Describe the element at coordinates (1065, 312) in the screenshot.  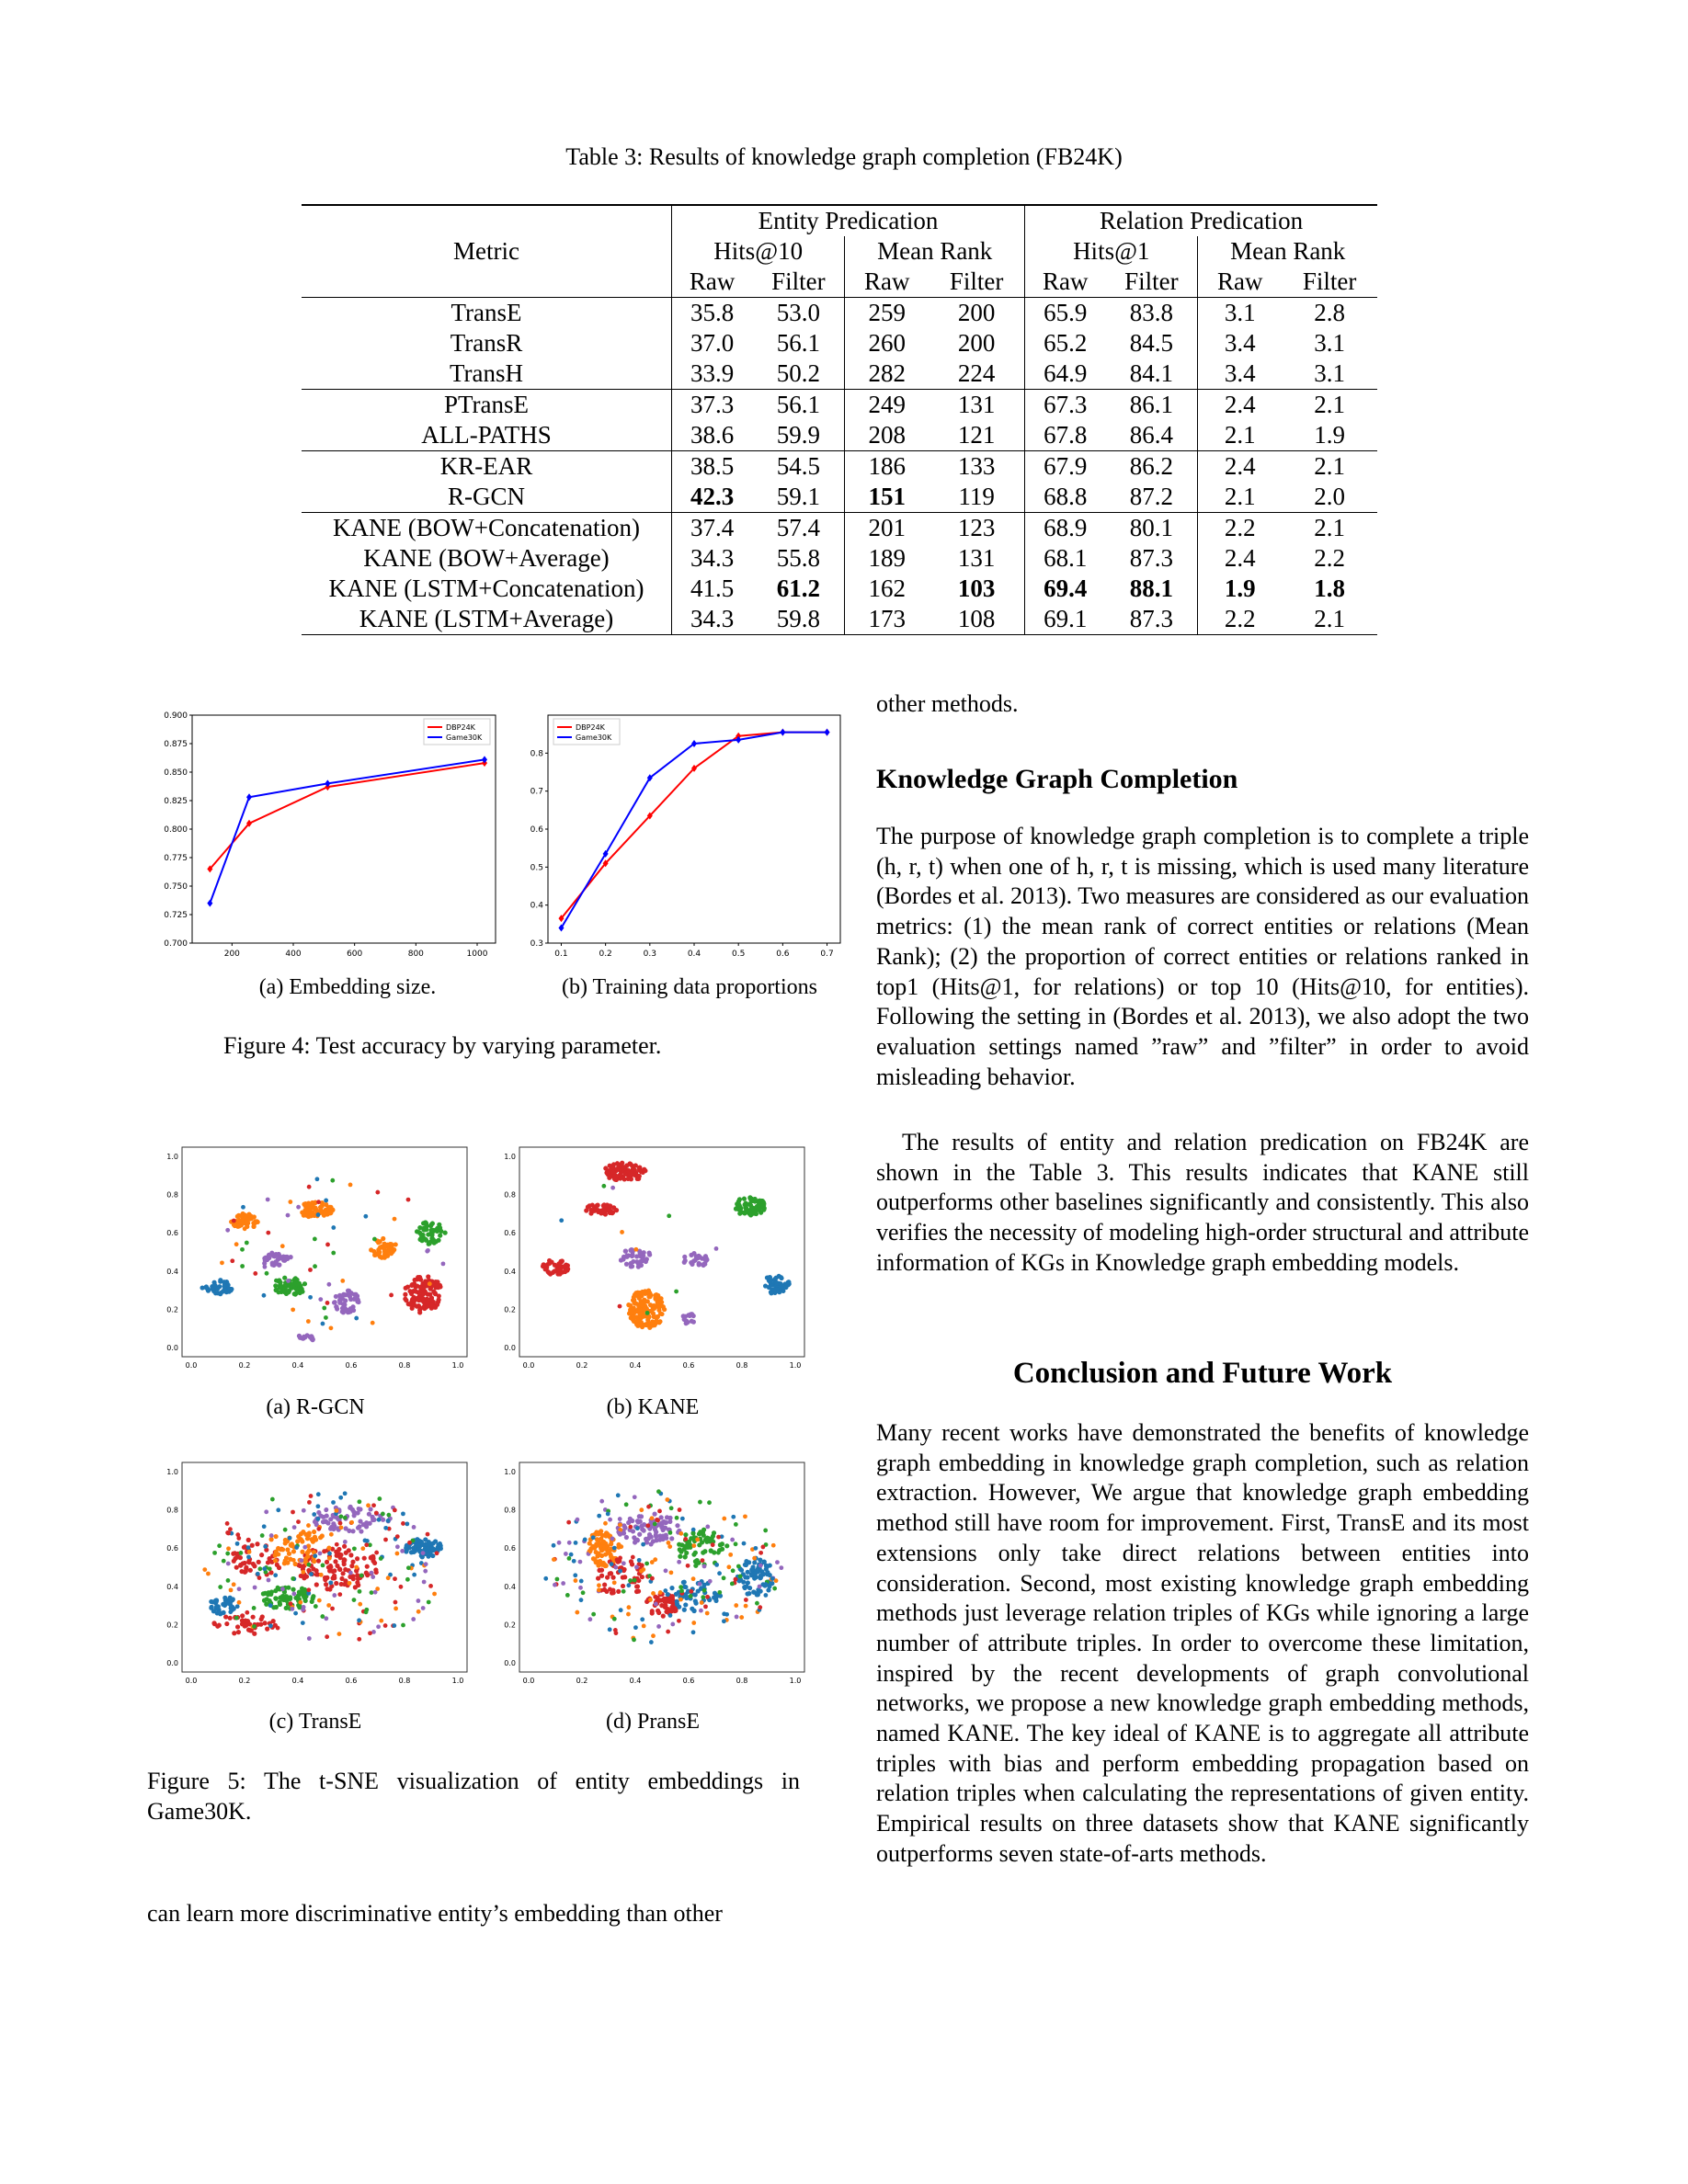
I see `table-cell: 65.9` at that location.